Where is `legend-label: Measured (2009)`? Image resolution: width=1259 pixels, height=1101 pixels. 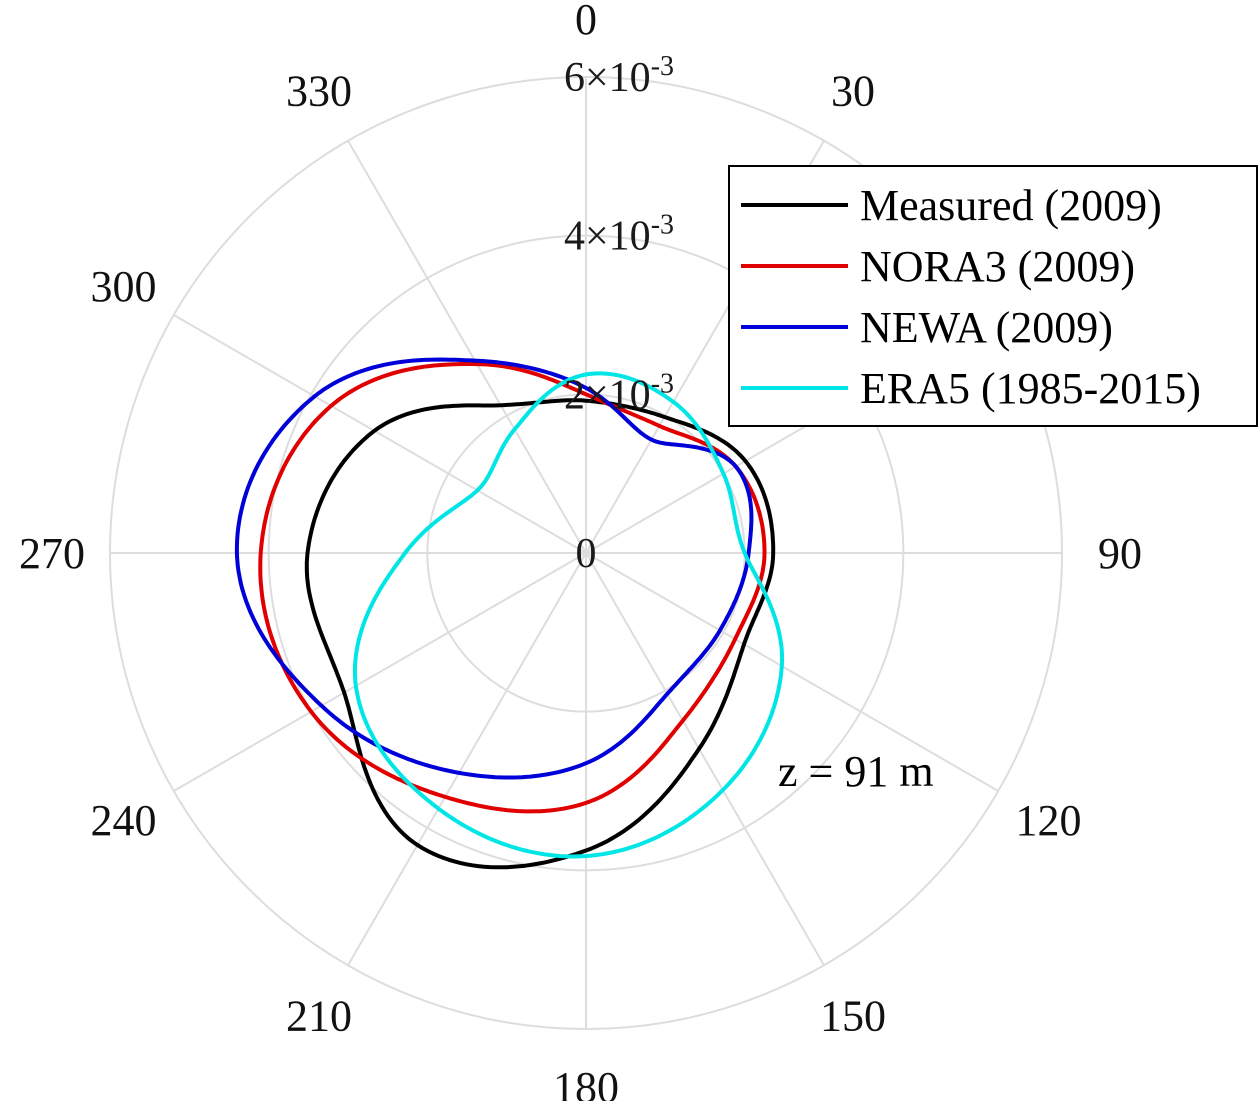 legend-label: Measured (2009) is located at coordinates (1011, 205).